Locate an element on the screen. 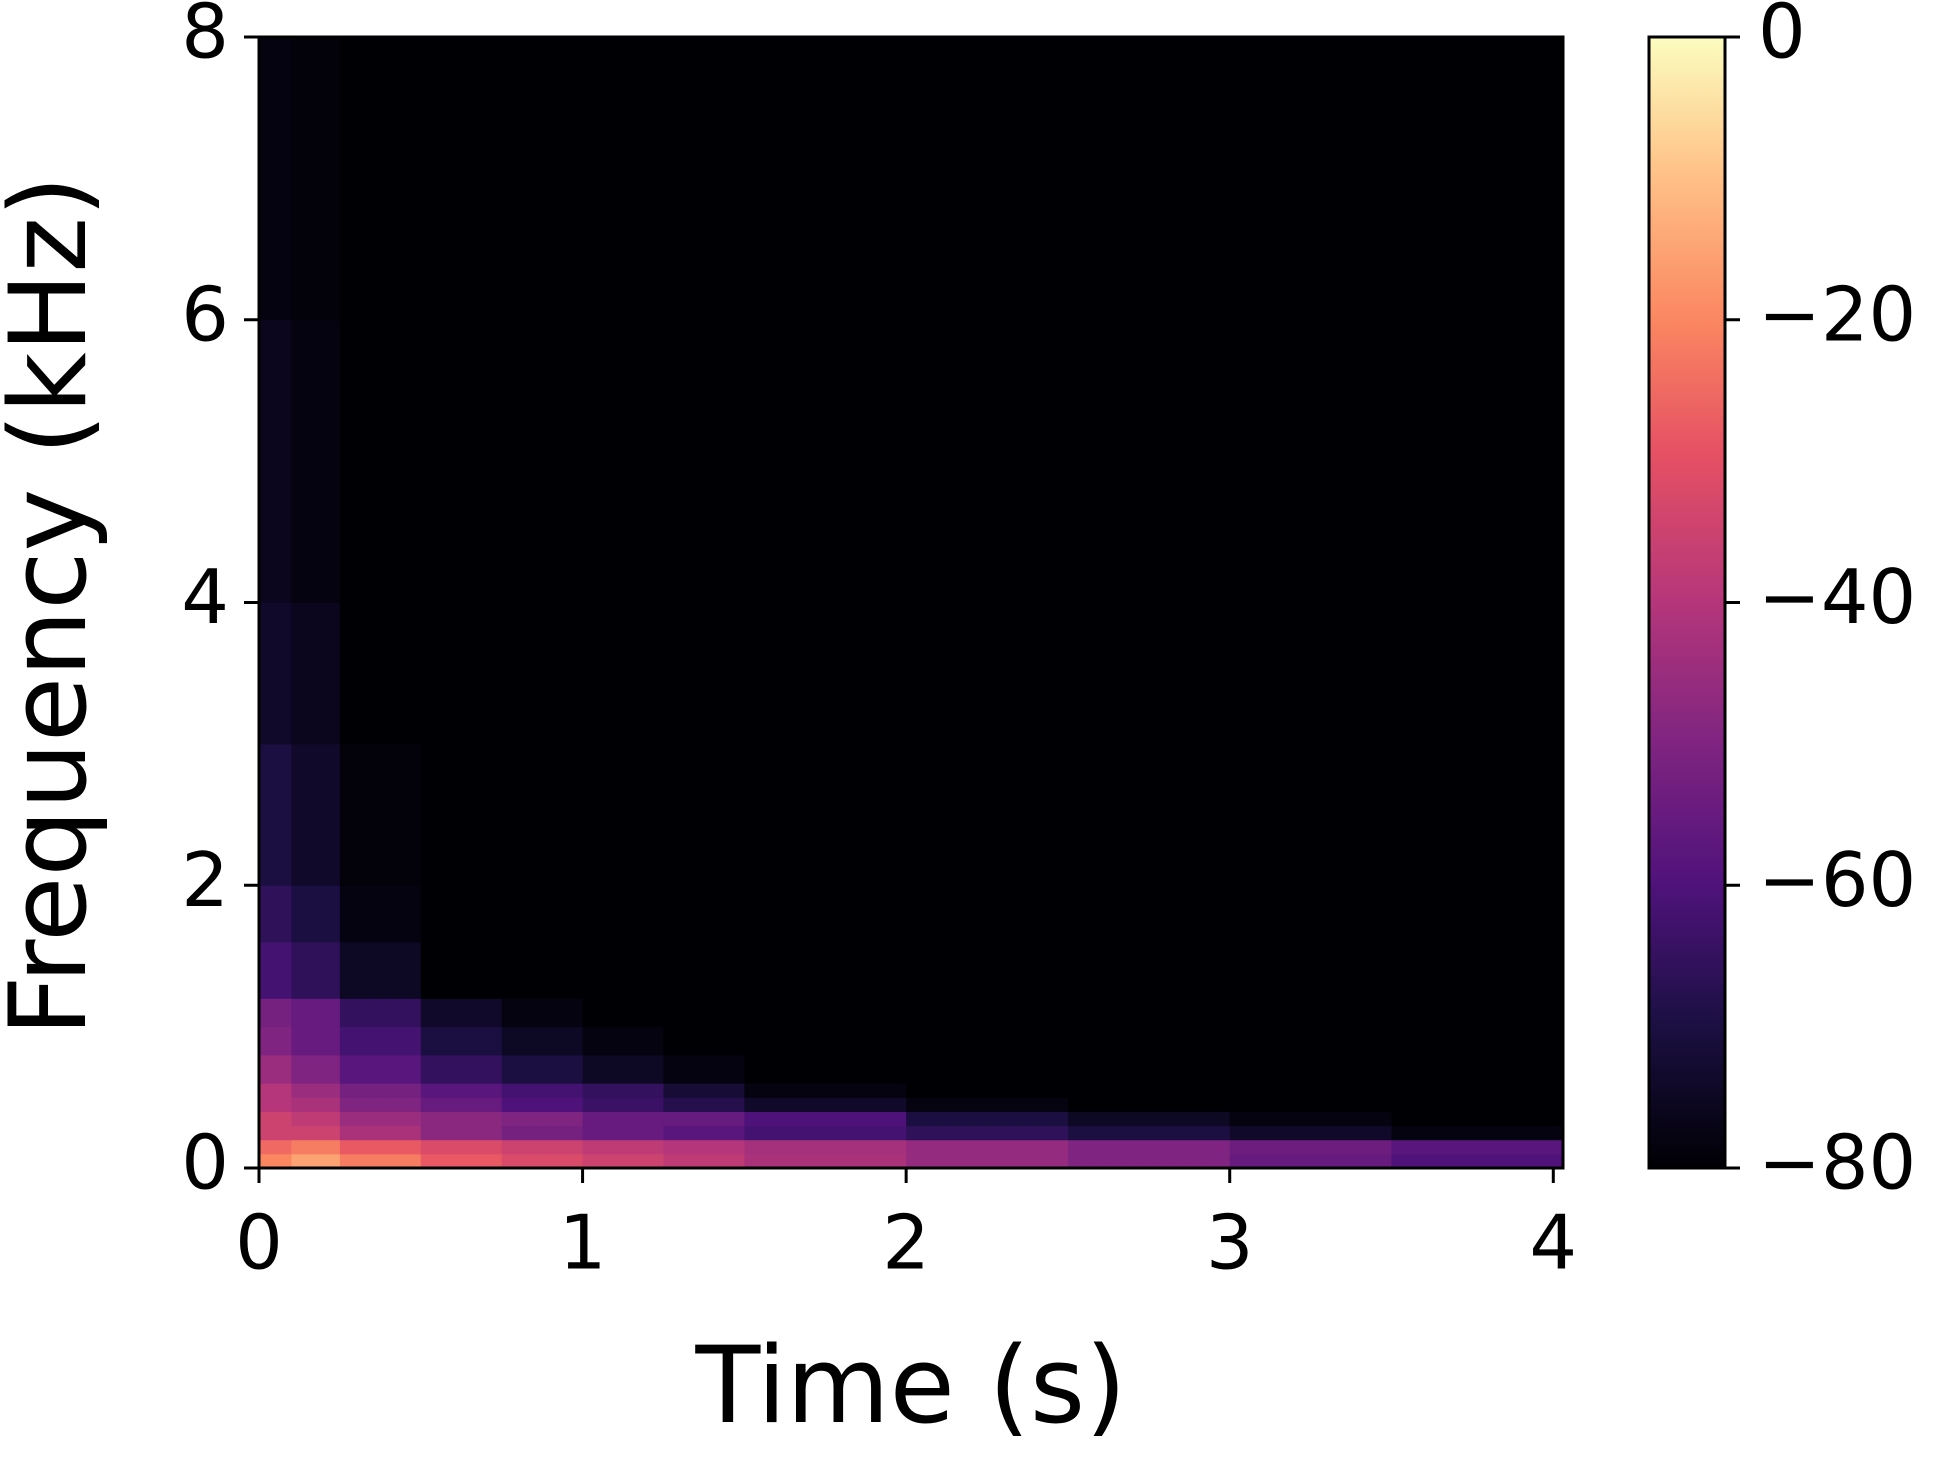  y-axis-label: Frequency (kHz) is located at coordinates (55, 606).